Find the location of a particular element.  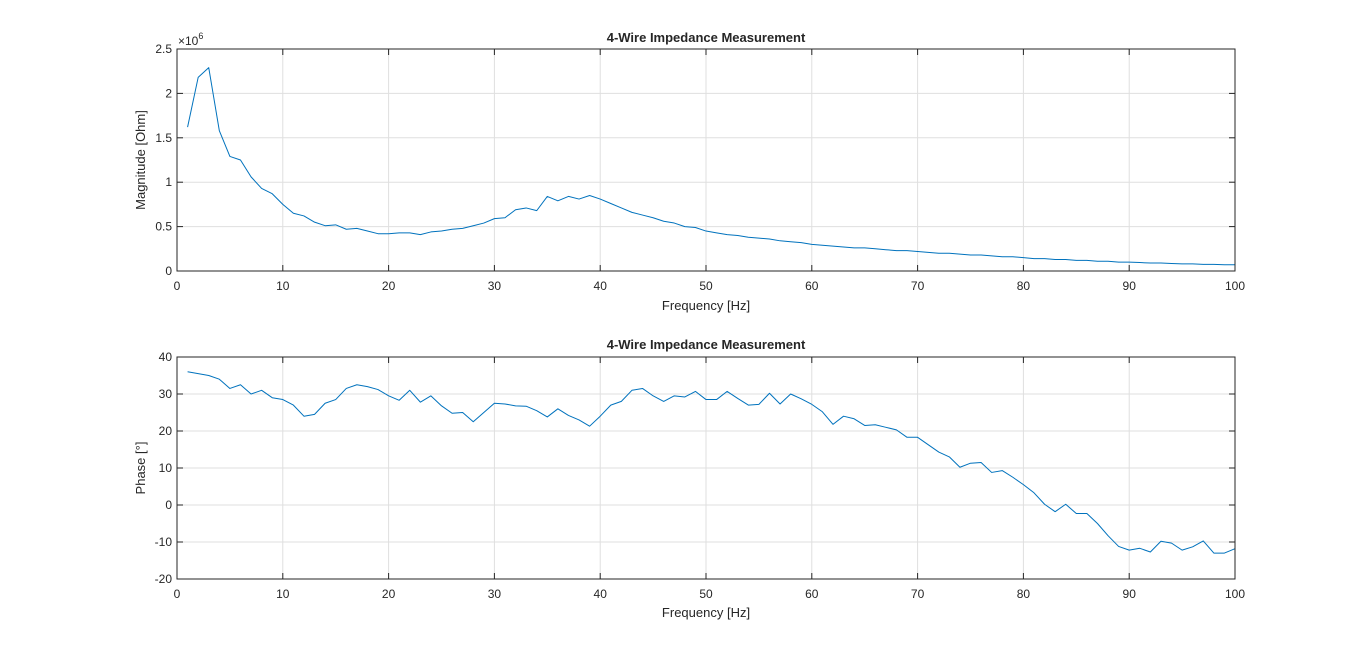

phase-xtick-label: 40 is located at coordinates (601, 594).